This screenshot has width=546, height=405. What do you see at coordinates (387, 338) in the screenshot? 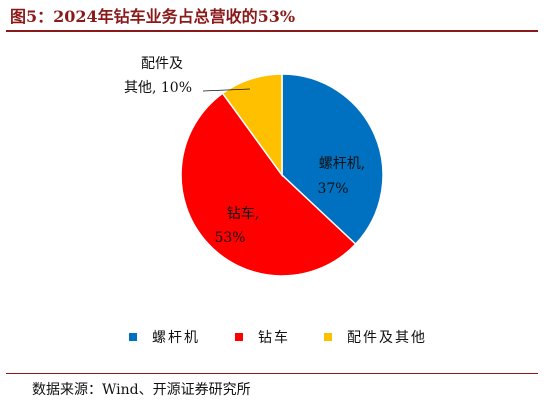
I see `legend-label: 配件及其他` at bounding box center [387, 338].